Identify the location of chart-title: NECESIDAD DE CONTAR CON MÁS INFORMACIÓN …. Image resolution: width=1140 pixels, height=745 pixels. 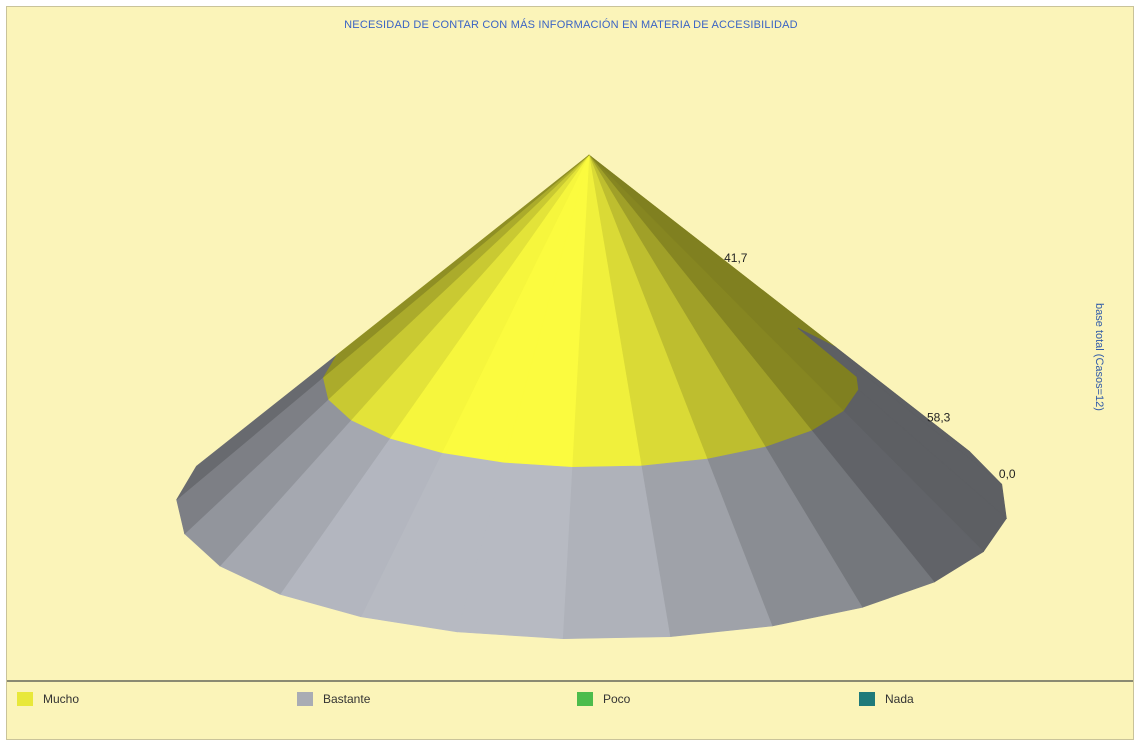
(571, 25).